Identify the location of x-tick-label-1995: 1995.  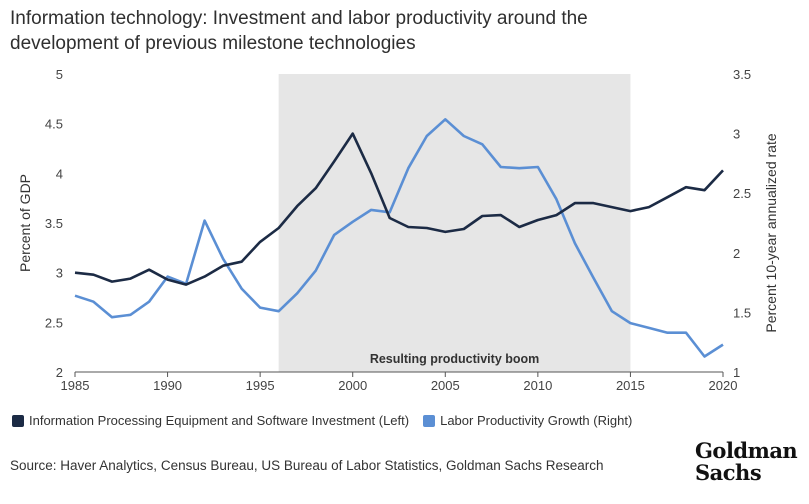
(260, 385).